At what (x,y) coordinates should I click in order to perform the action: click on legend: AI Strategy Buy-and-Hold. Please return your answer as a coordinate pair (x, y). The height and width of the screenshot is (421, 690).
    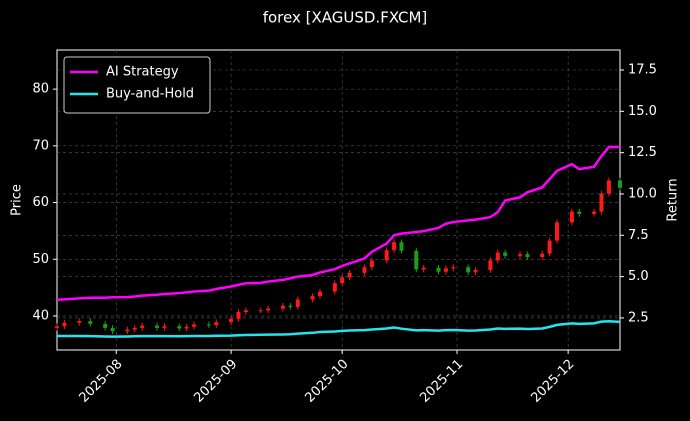
    Looking at the image, I should click on (137, 85).